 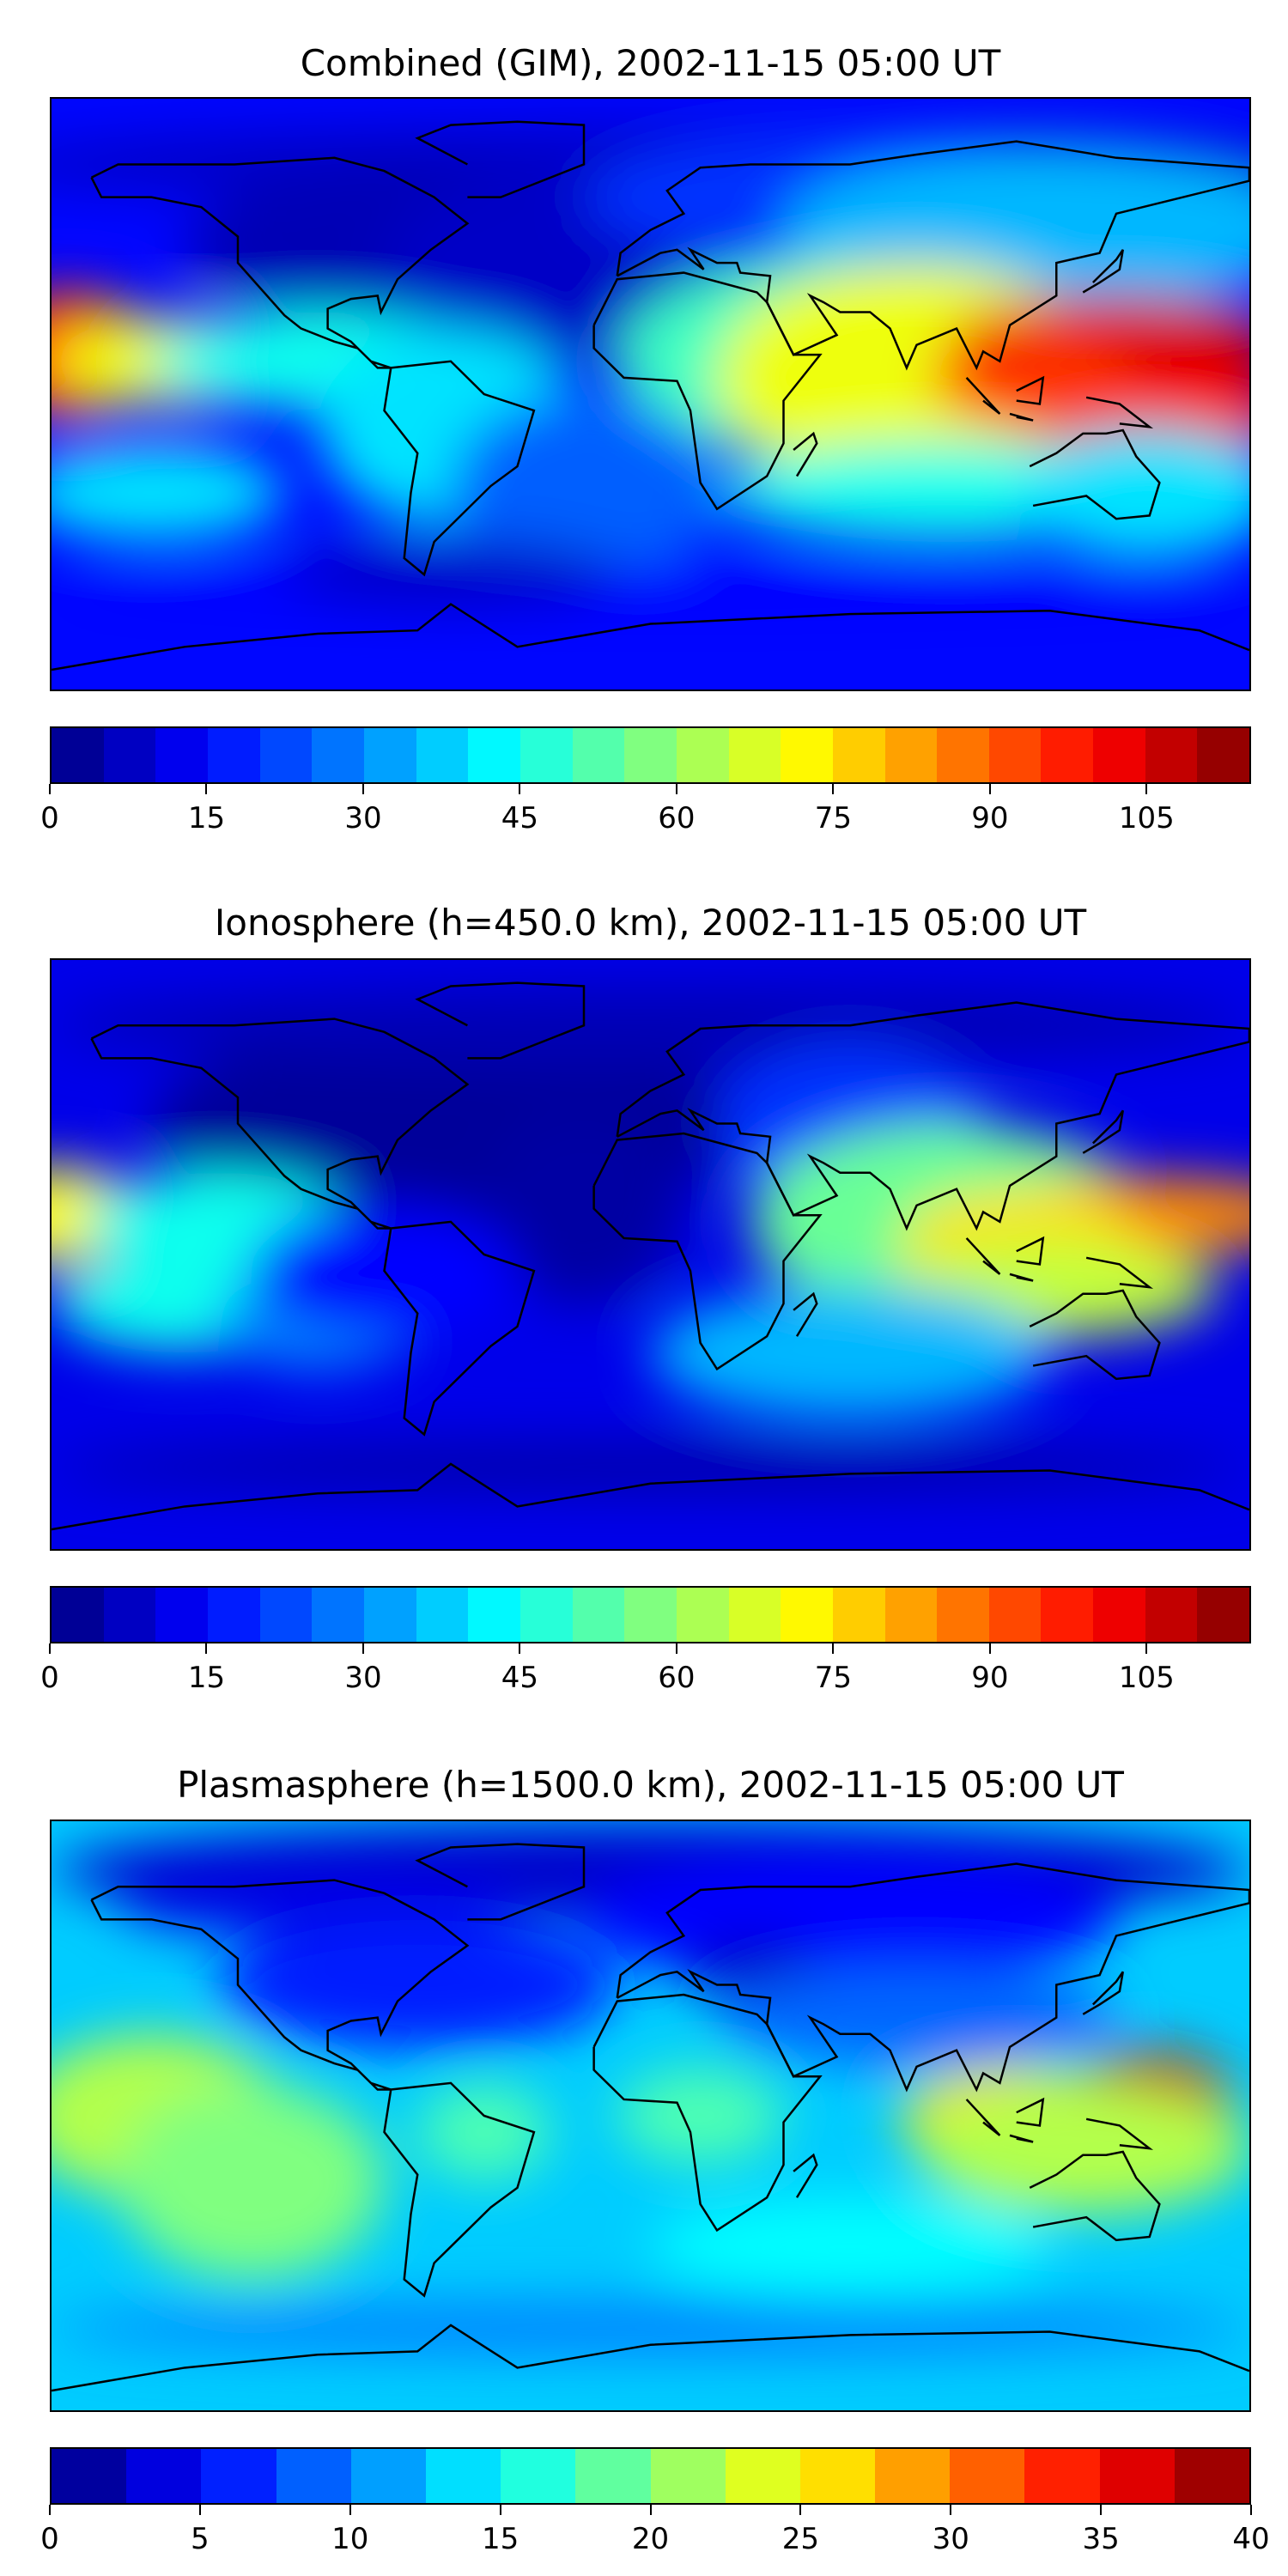 What do you see at coordinates (801, 2539) in the screenshot?
I see `colorbar-tick-label: 25` at bounding box center [801, 2539].